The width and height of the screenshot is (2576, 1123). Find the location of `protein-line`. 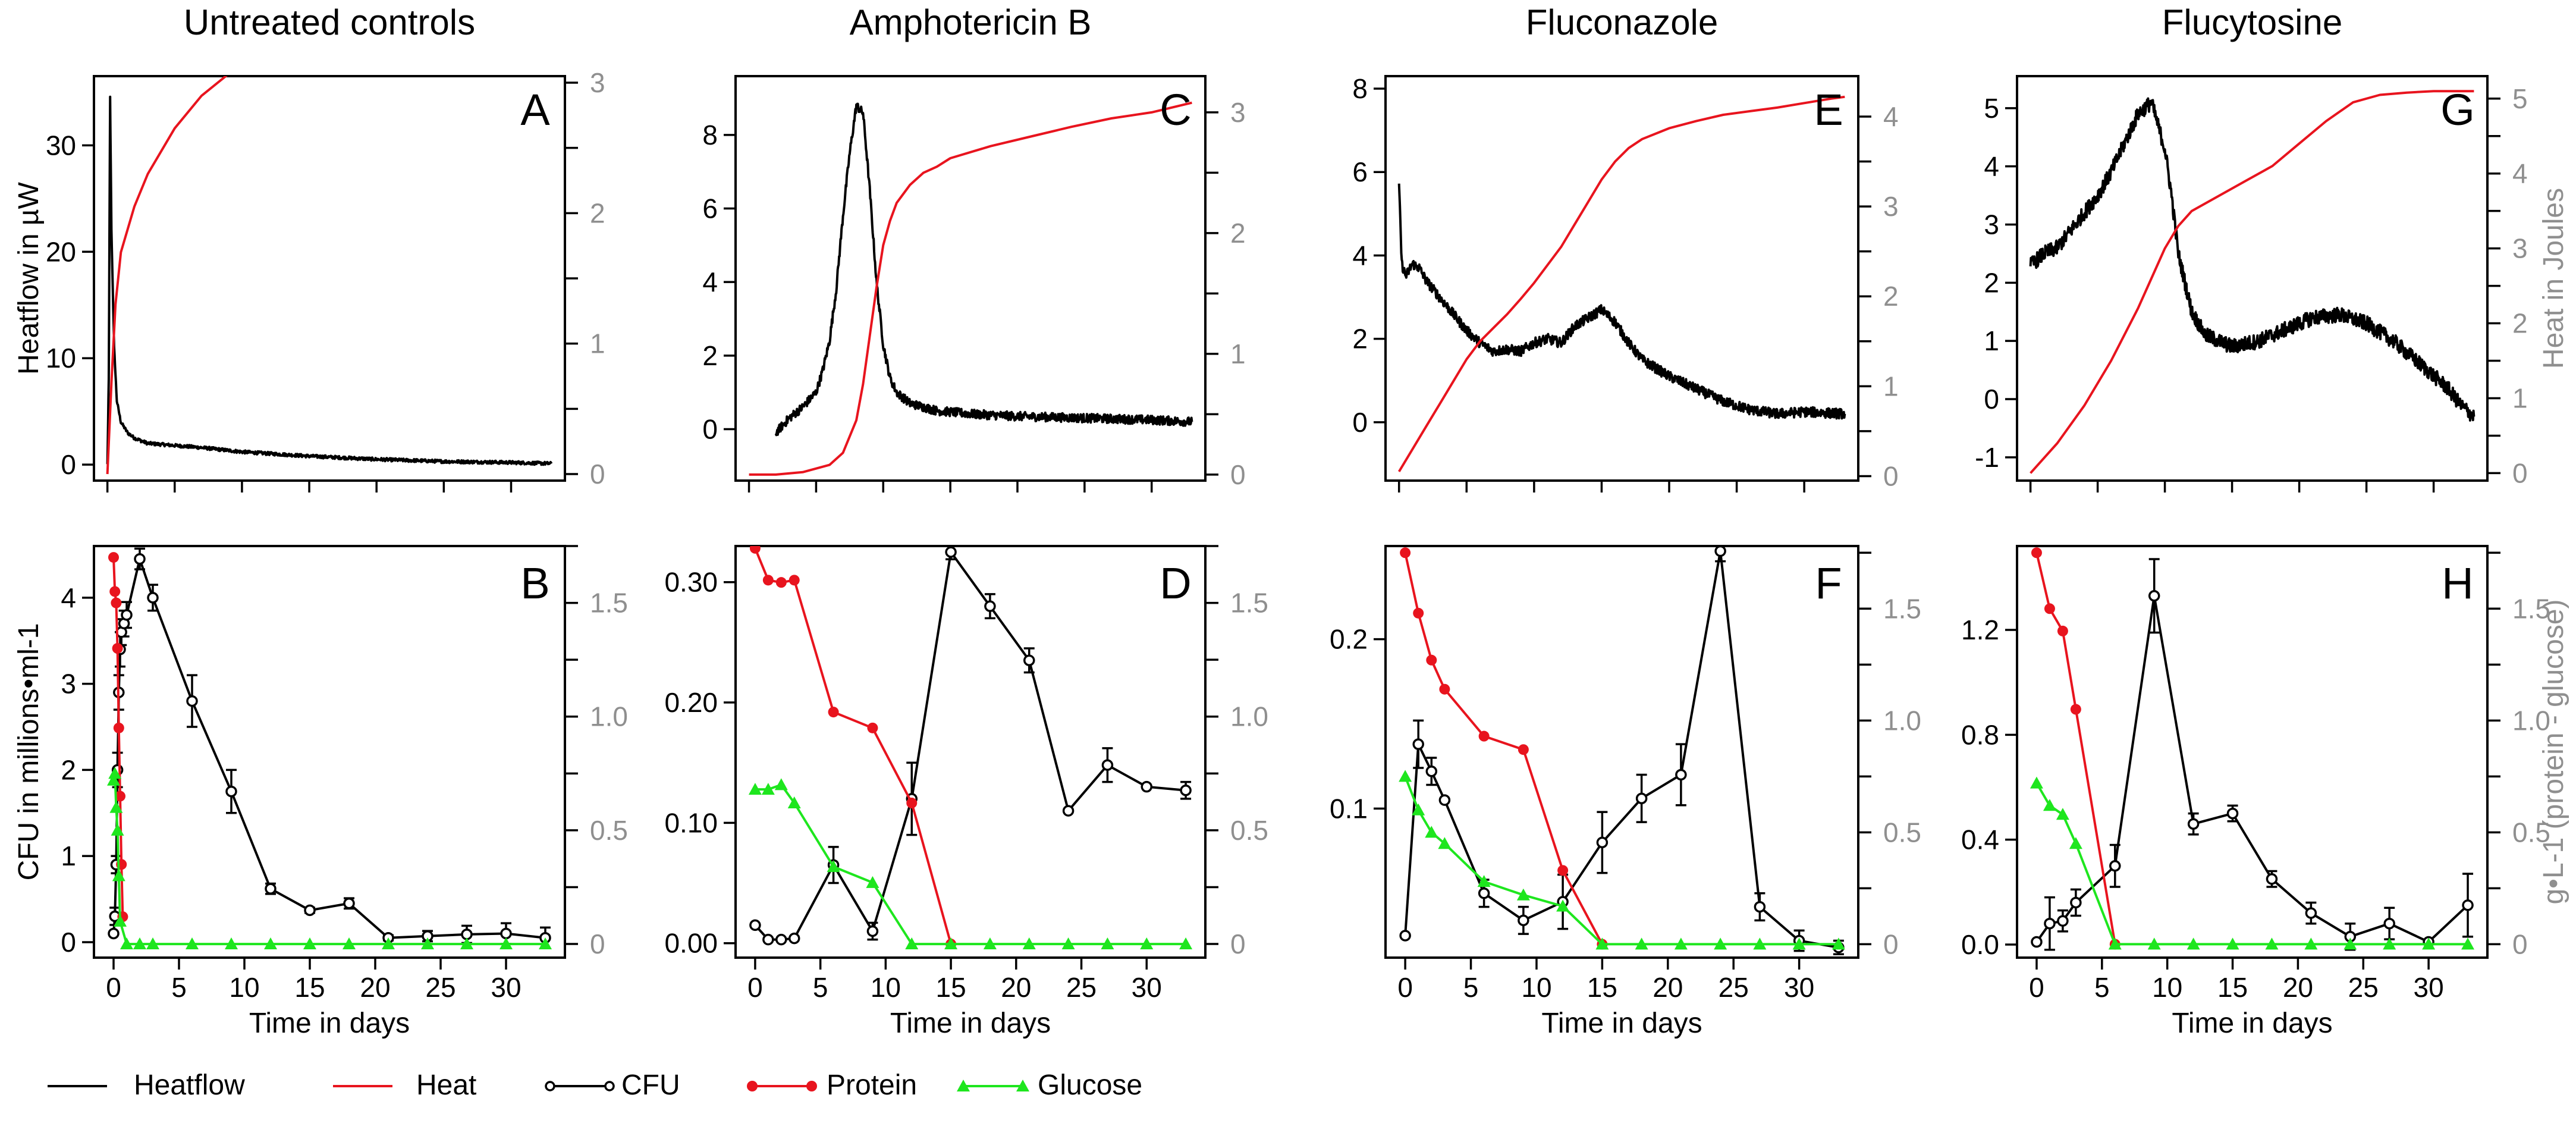

protein-line is located at coordinates (1504, 748).